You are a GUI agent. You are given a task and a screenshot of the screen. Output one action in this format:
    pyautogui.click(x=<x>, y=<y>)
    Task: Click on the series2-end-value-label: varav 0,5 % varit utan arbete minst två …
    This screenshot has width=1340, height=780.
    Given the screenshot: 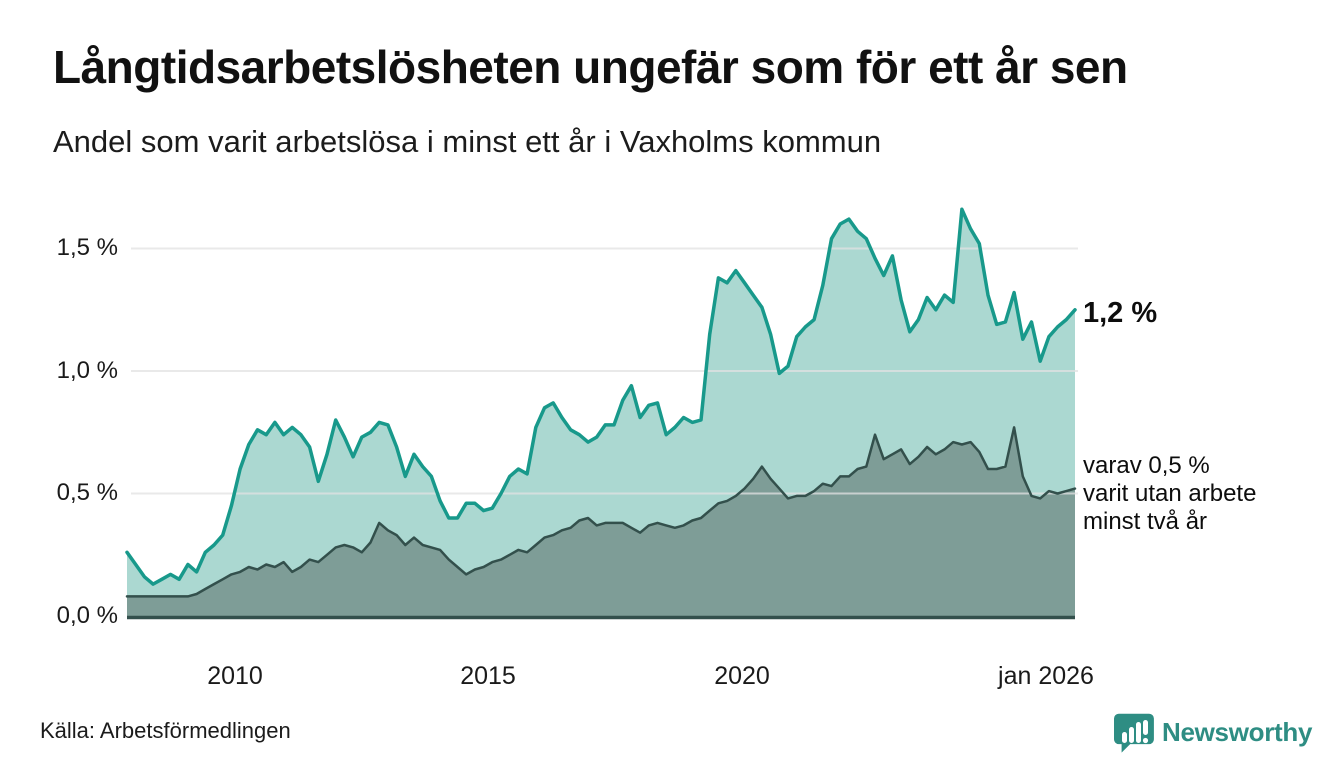 What is the action you would take?
    pyautogui.click(x=1169, y=494)
    